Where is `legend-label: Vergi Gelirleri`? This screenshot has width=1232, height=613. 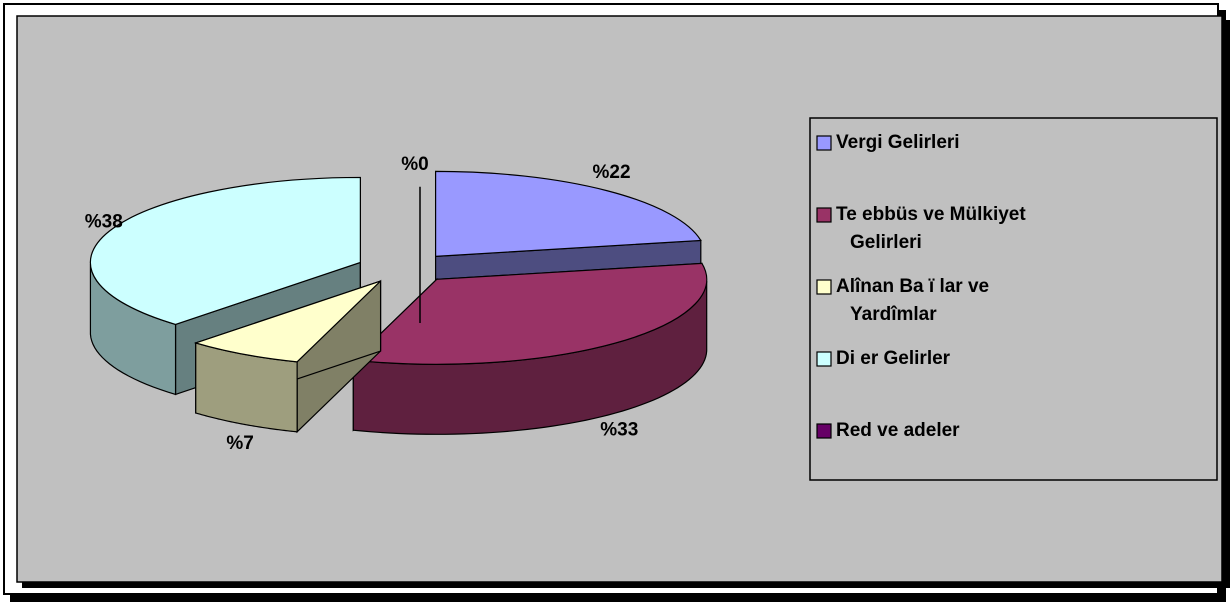 legend-label: Vergi Gelirleri is located at coordinates (898, 142).